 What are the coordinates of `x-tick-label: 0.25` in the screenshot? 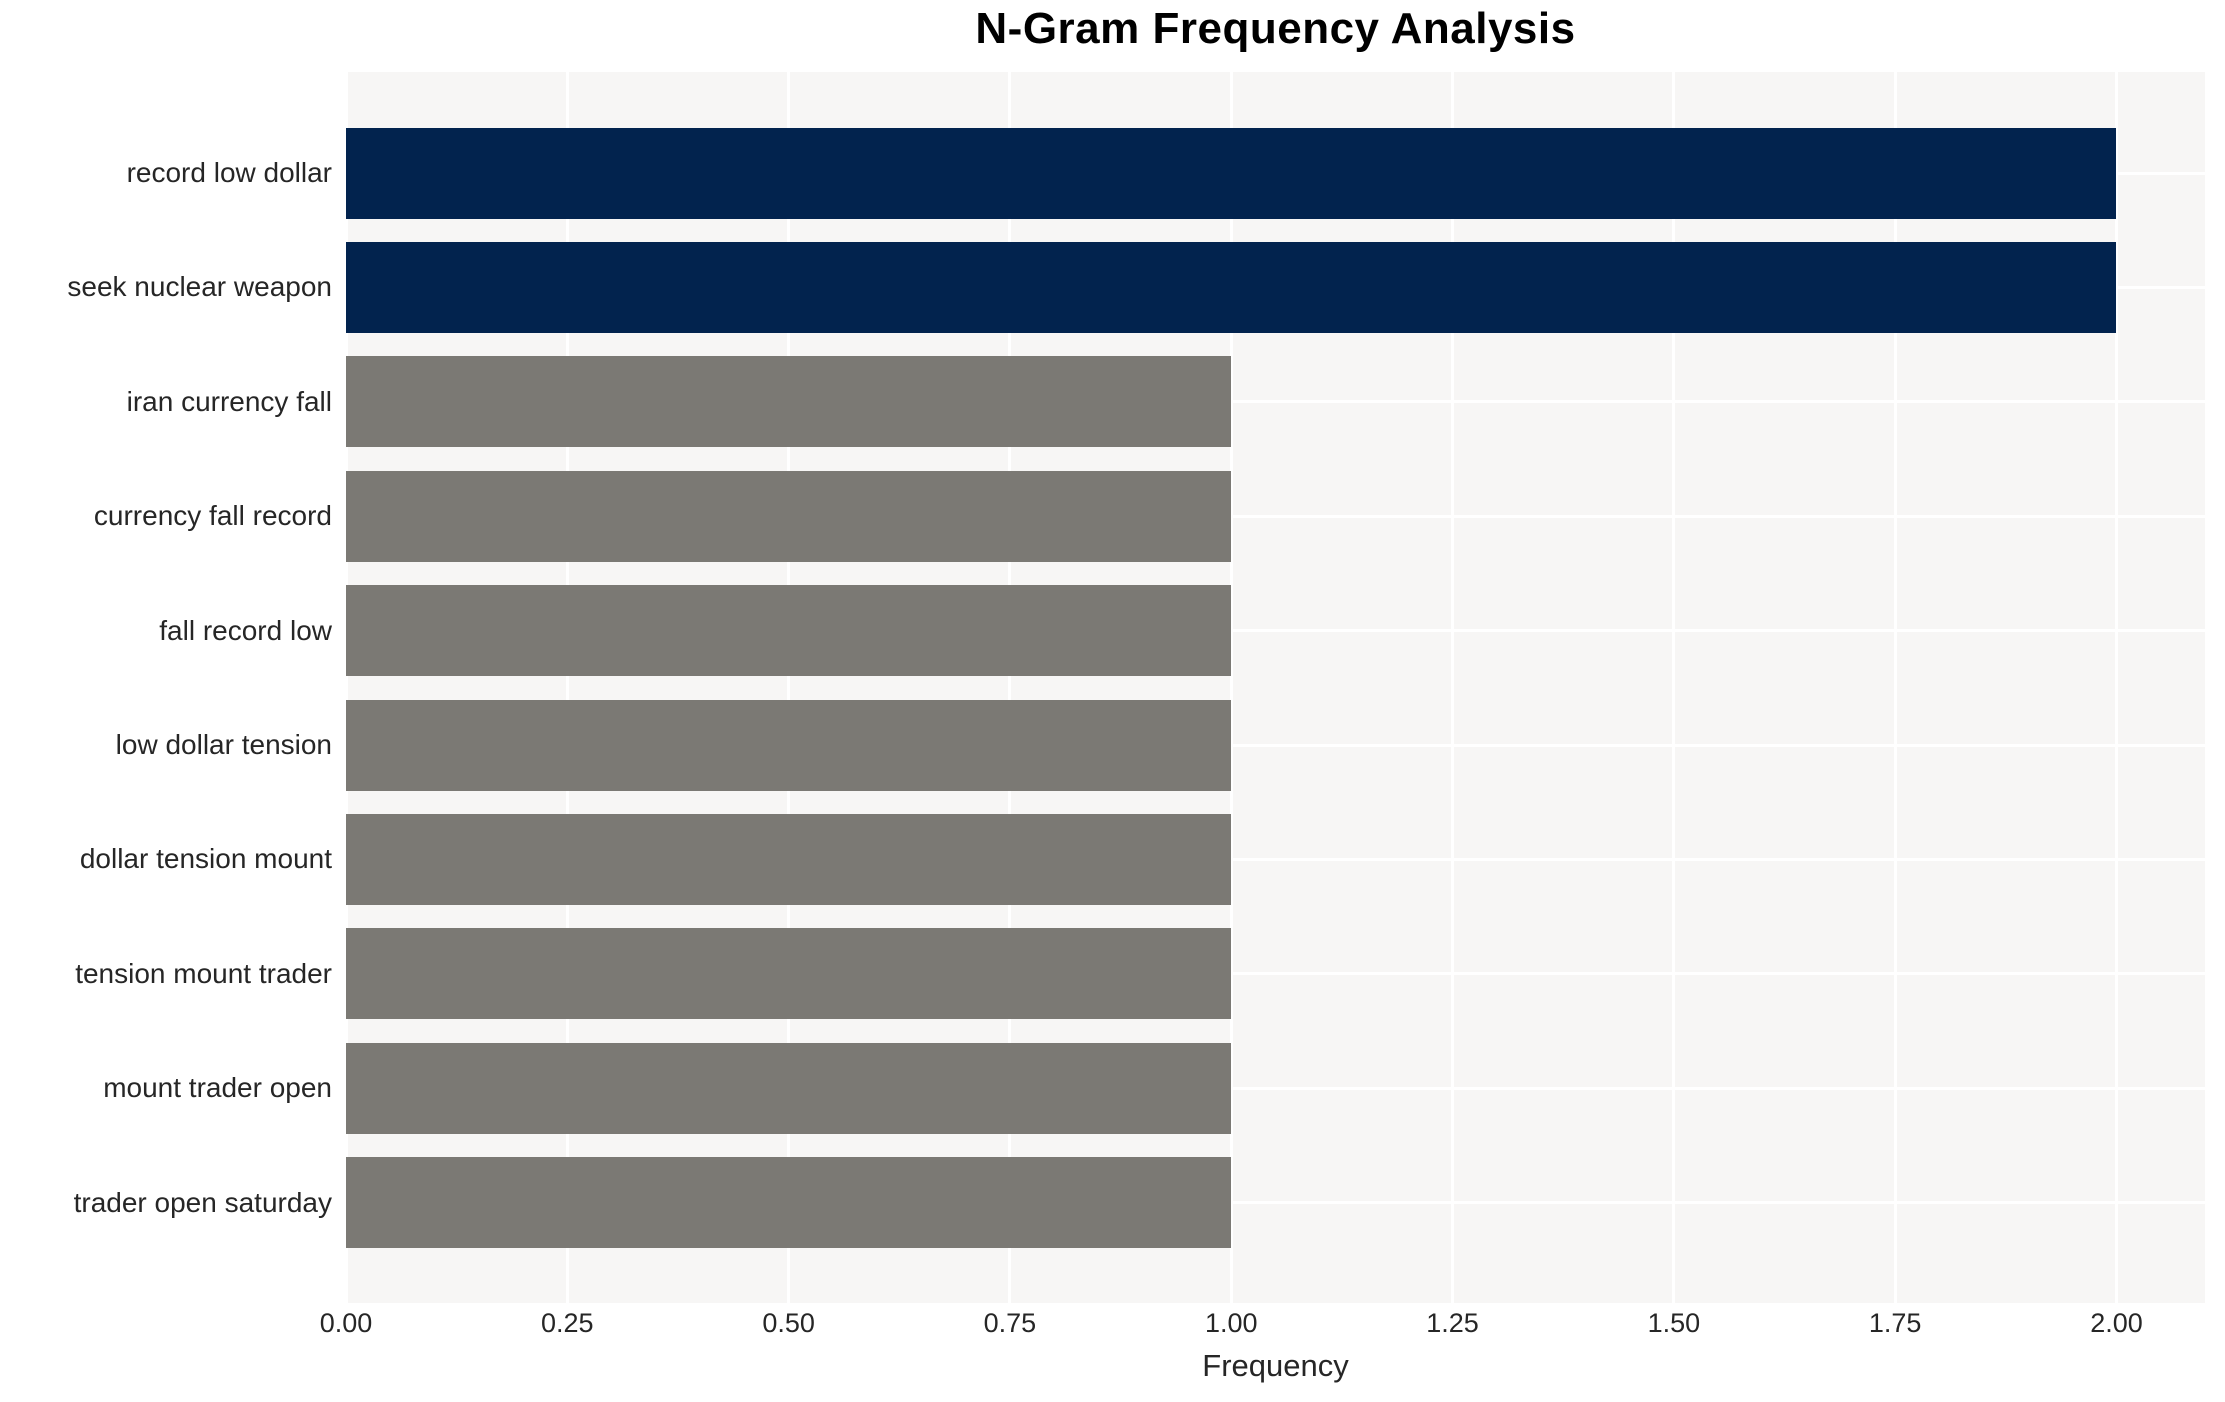 It's located at (567, 1323).